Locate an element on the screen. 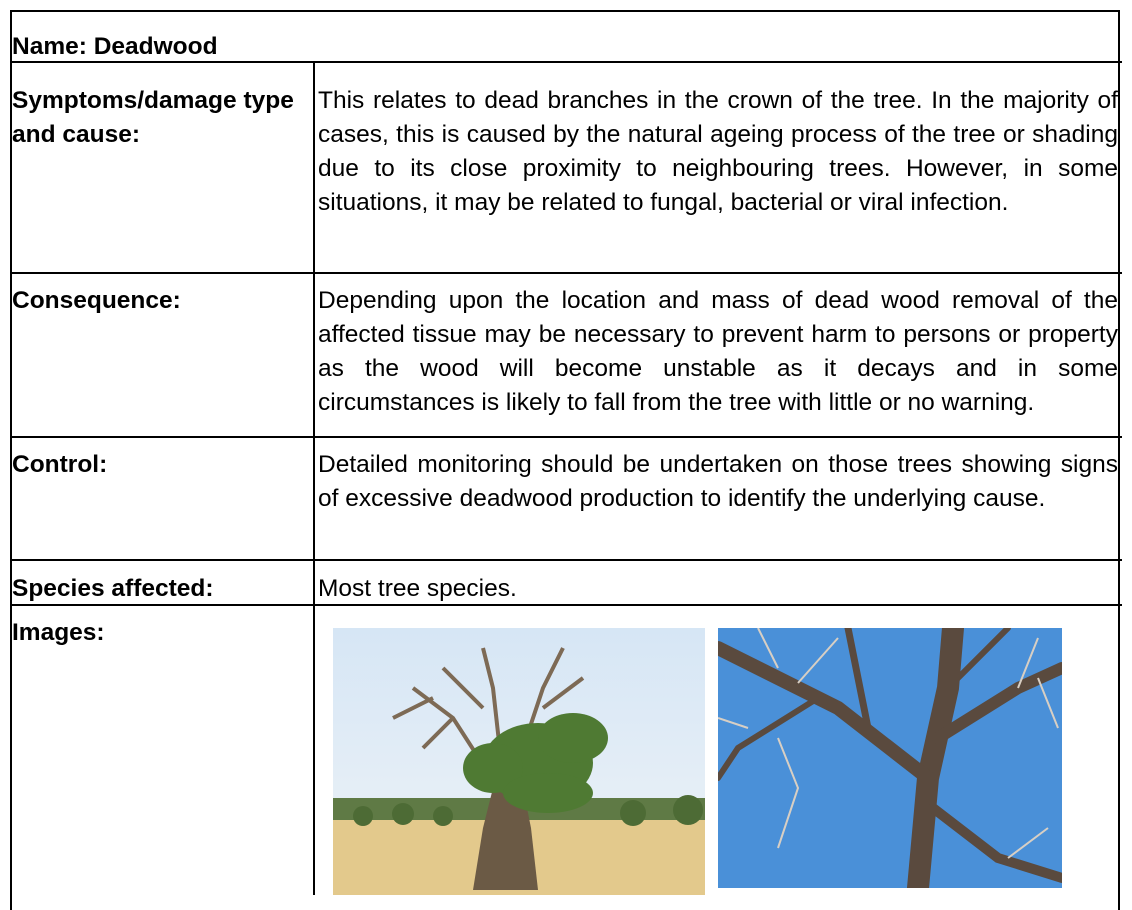 The image size is (1132, 910). row-label: Symptoms/damage type and cause: is located at coordinates (153, 117).